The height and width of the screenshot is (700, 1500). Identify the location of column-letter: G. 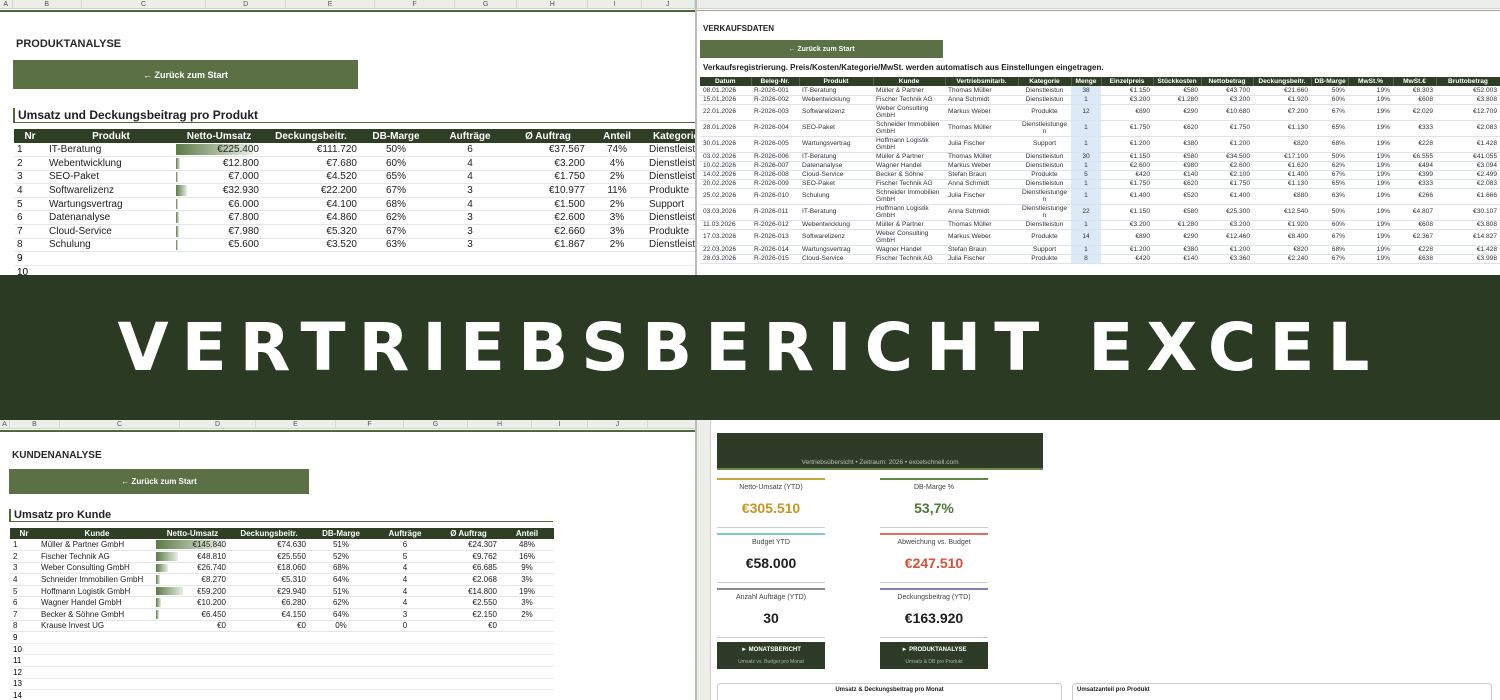
(486, 4).